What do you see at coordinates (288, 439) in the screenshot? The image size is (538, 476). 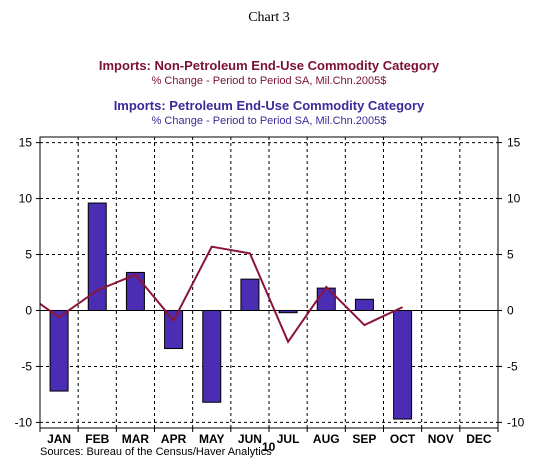 I see `x-tick-label-jul: JUL` at bounding box center [288, 439].